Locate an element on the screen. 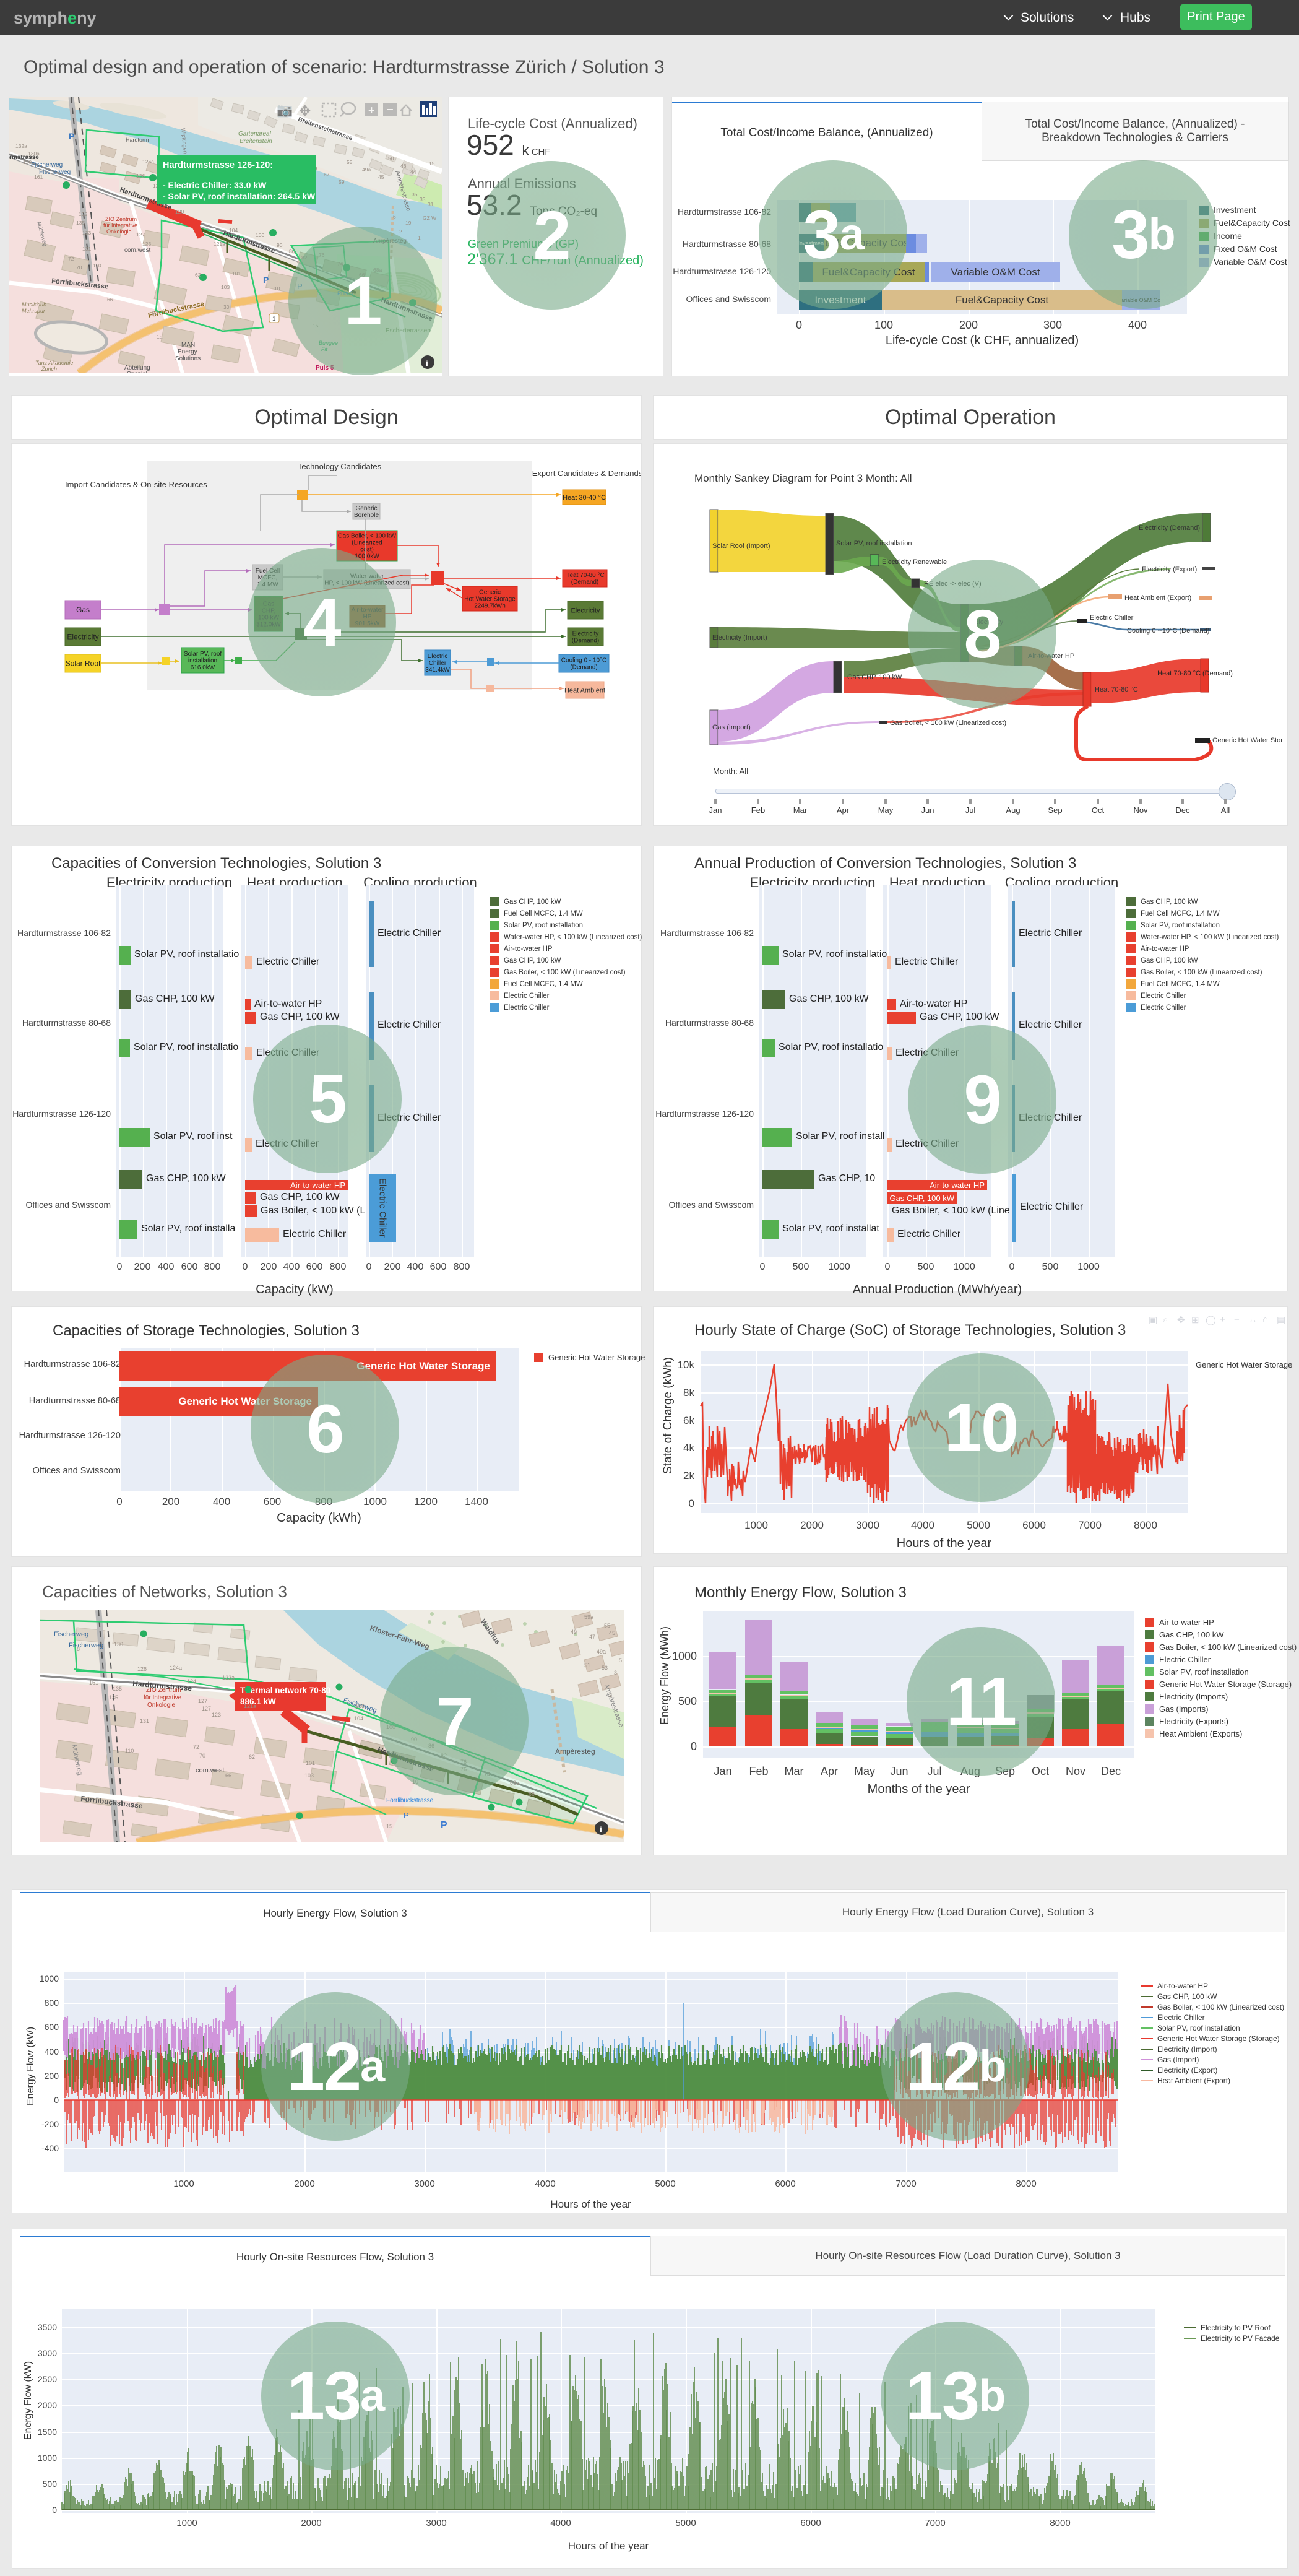 The image size is (1299, 2576). svg-text: Heat 70-80 °C (Demand) is located at coordinates (1195, 673).